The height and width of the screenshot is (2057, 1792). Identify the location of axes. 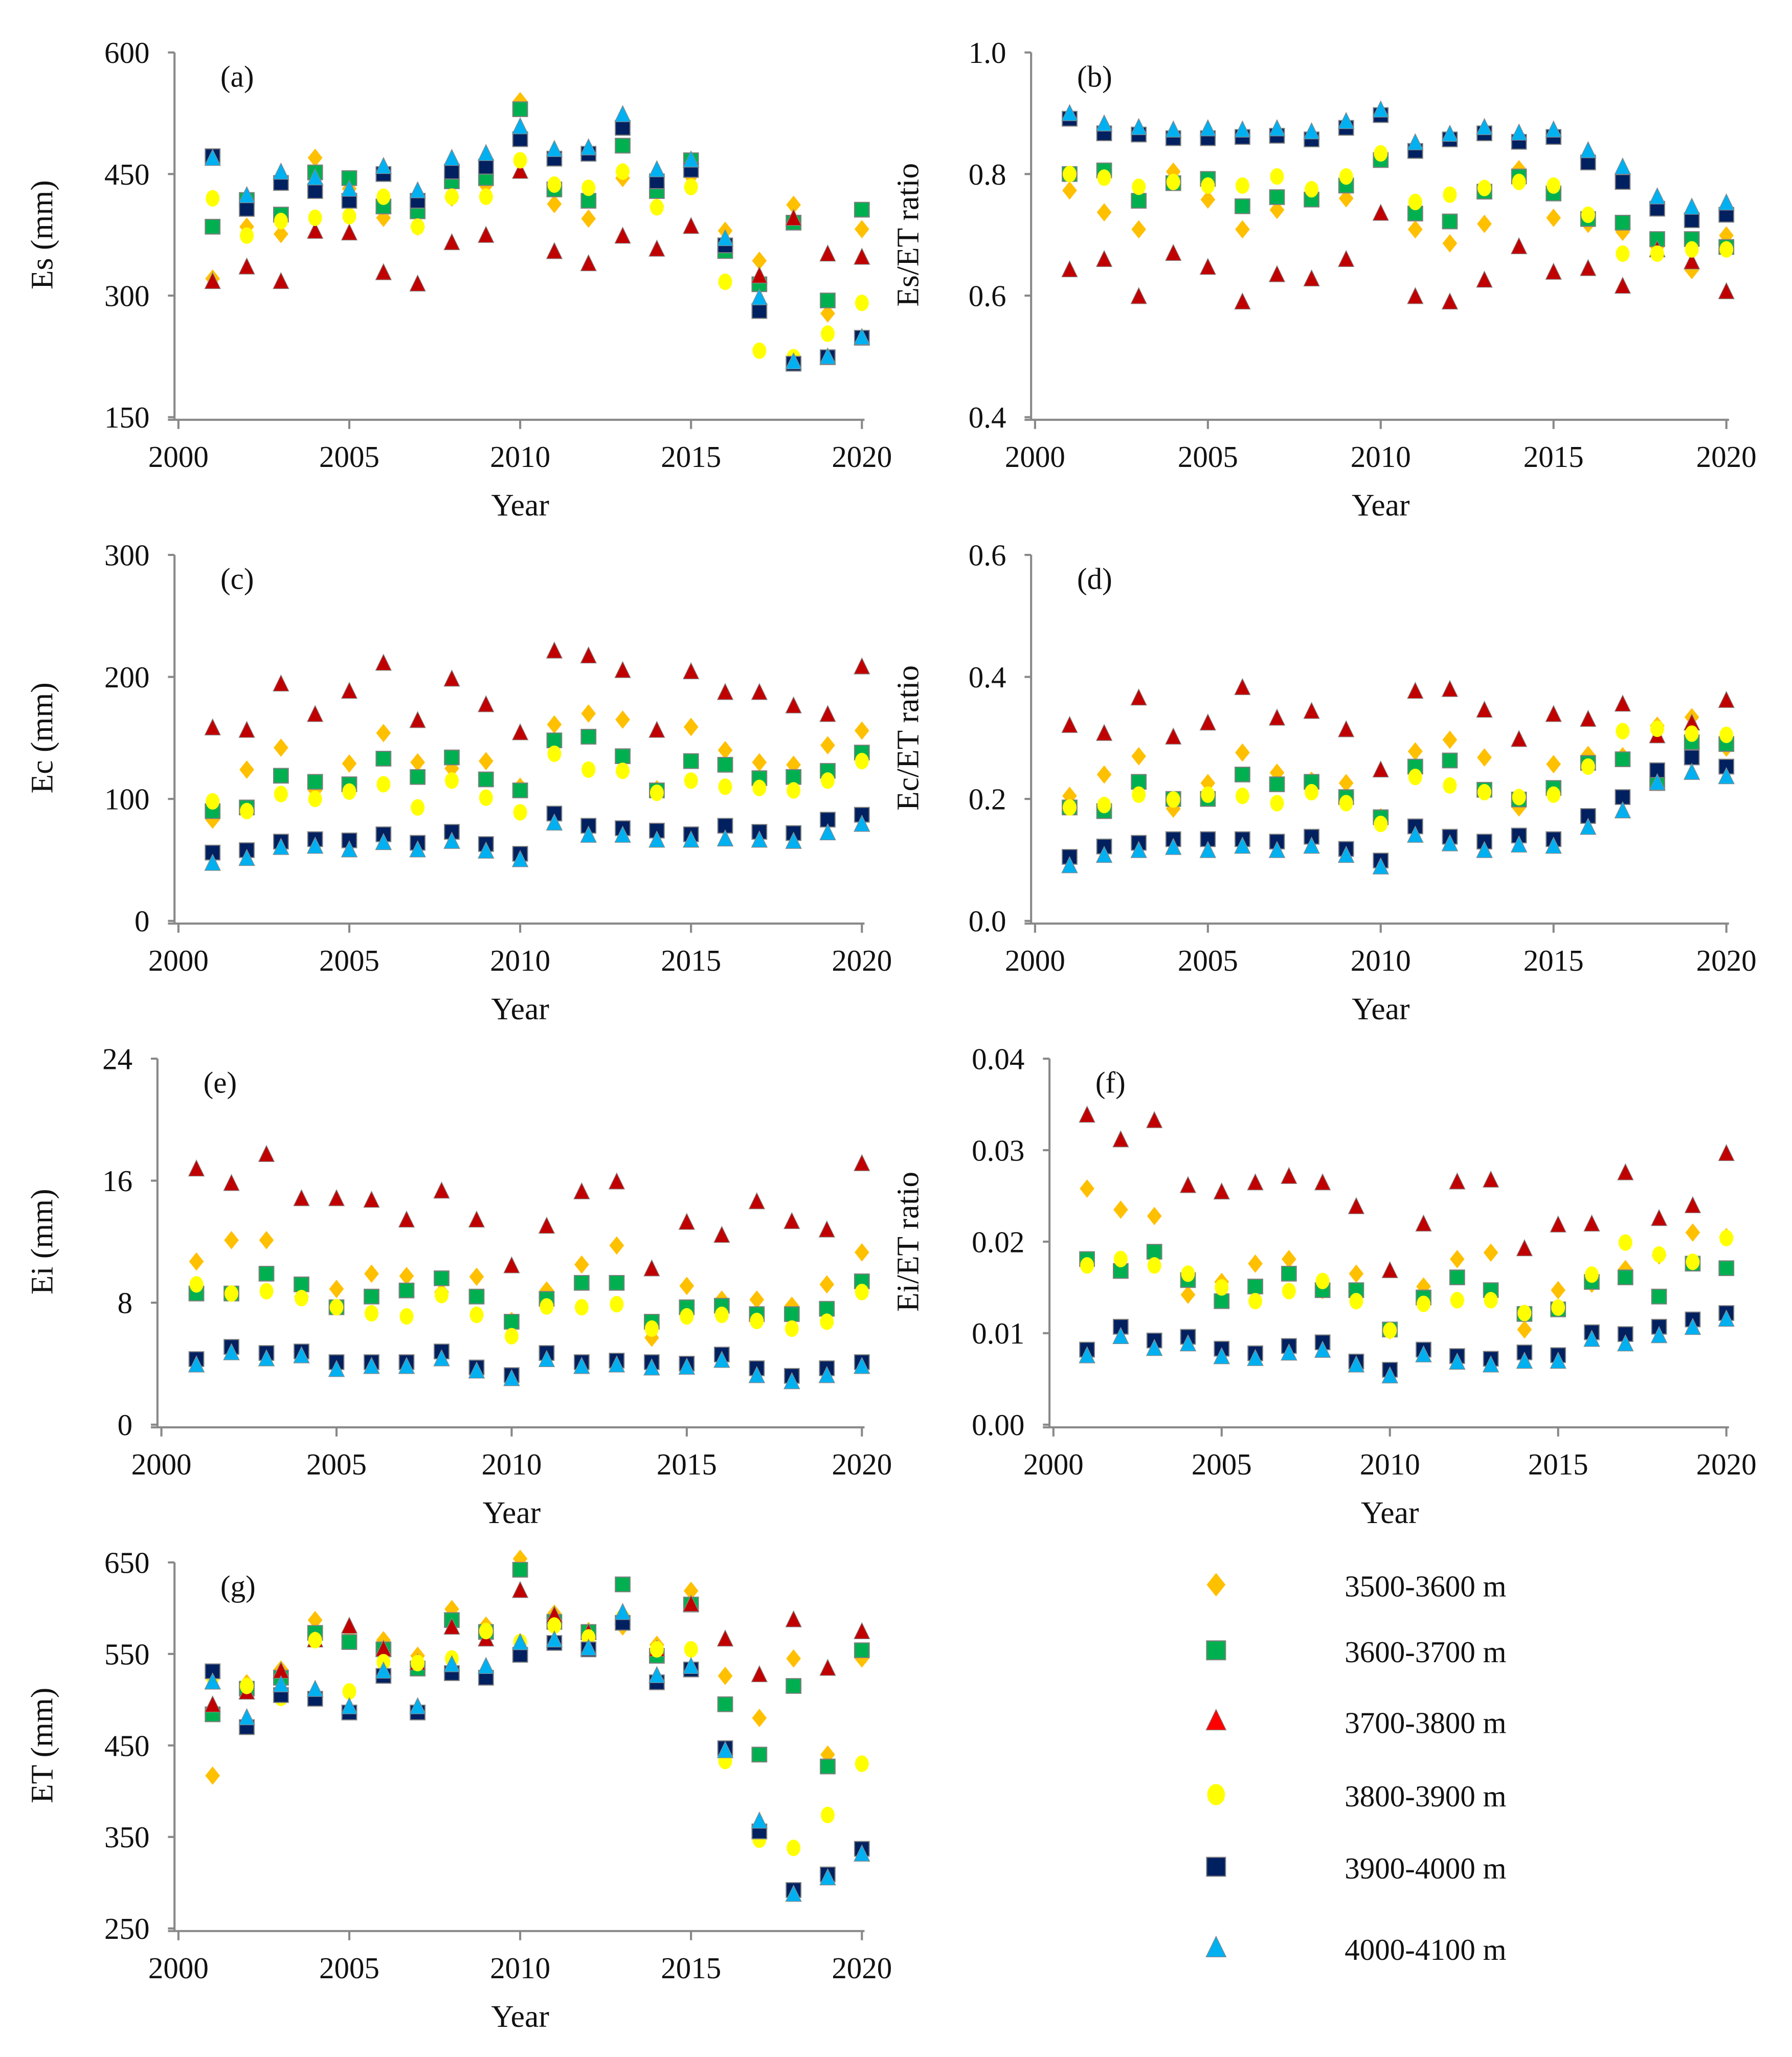
(508, 1247).